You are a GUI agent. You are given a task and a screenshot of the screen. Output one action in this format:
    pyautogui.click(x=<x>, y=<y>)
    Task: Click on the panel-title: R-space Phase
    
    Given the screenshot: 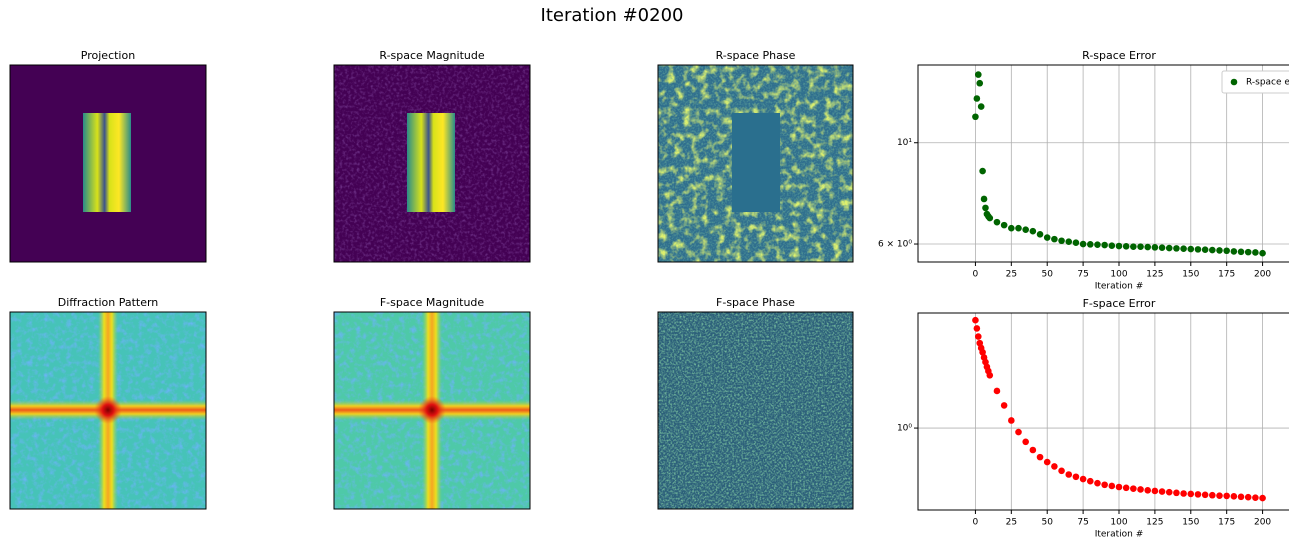 What is the action you would take?
    pyautogui.click(x=756, y=55)
    